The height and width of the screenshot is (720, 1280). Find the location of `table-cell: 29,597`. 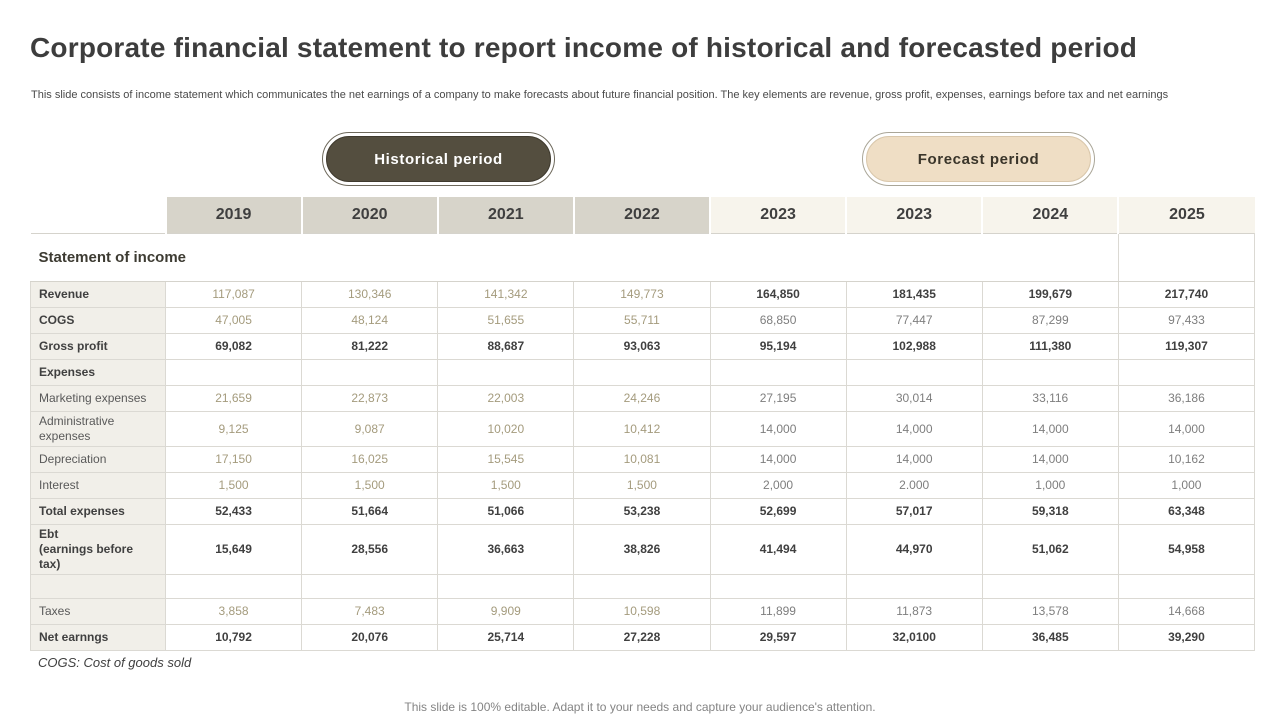

table-cell: 29,597 is located at coordinates (778, 637).